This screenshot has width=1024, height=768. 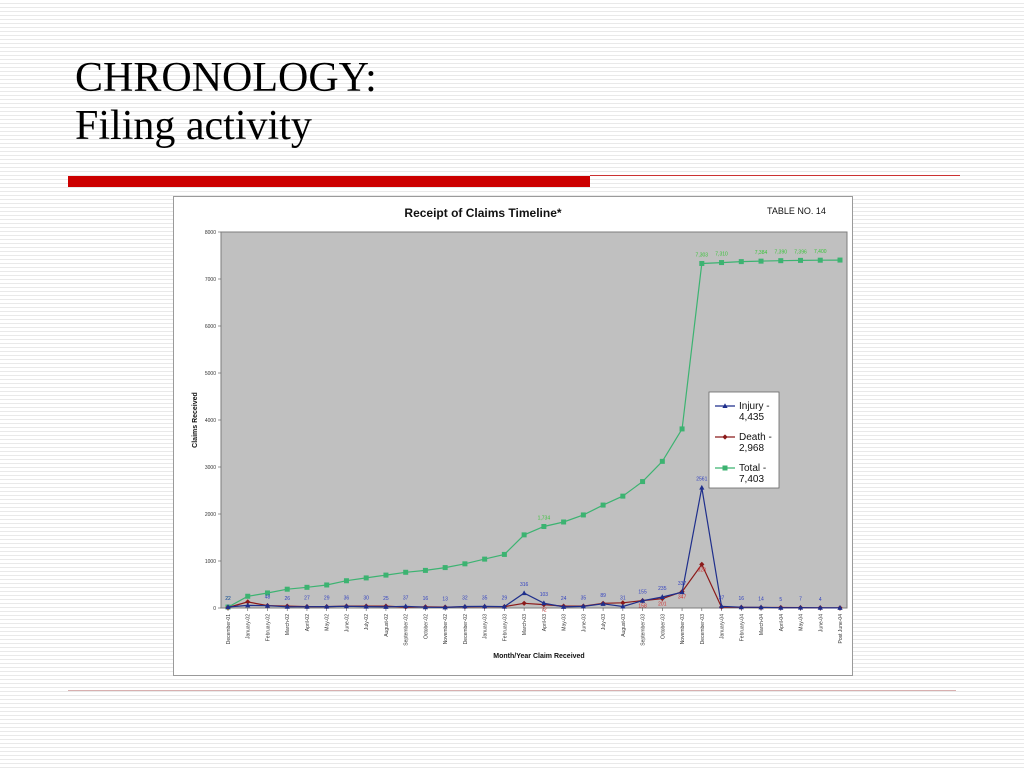 I want to click on x-tick-label: March-04, so click(x=762, y=624).